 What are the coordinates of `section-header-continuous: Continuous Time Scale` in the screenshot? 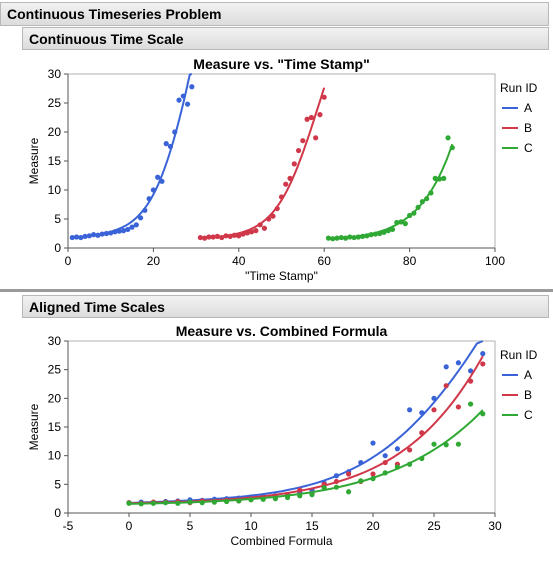 It's located at (285, 38).